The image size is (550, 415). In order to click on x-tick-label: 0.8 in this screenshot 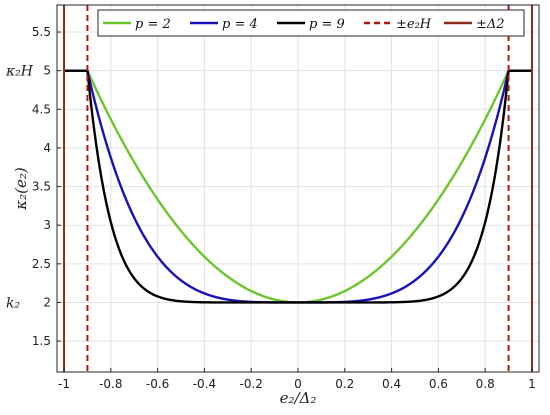, I will do `click(485, 384)`.